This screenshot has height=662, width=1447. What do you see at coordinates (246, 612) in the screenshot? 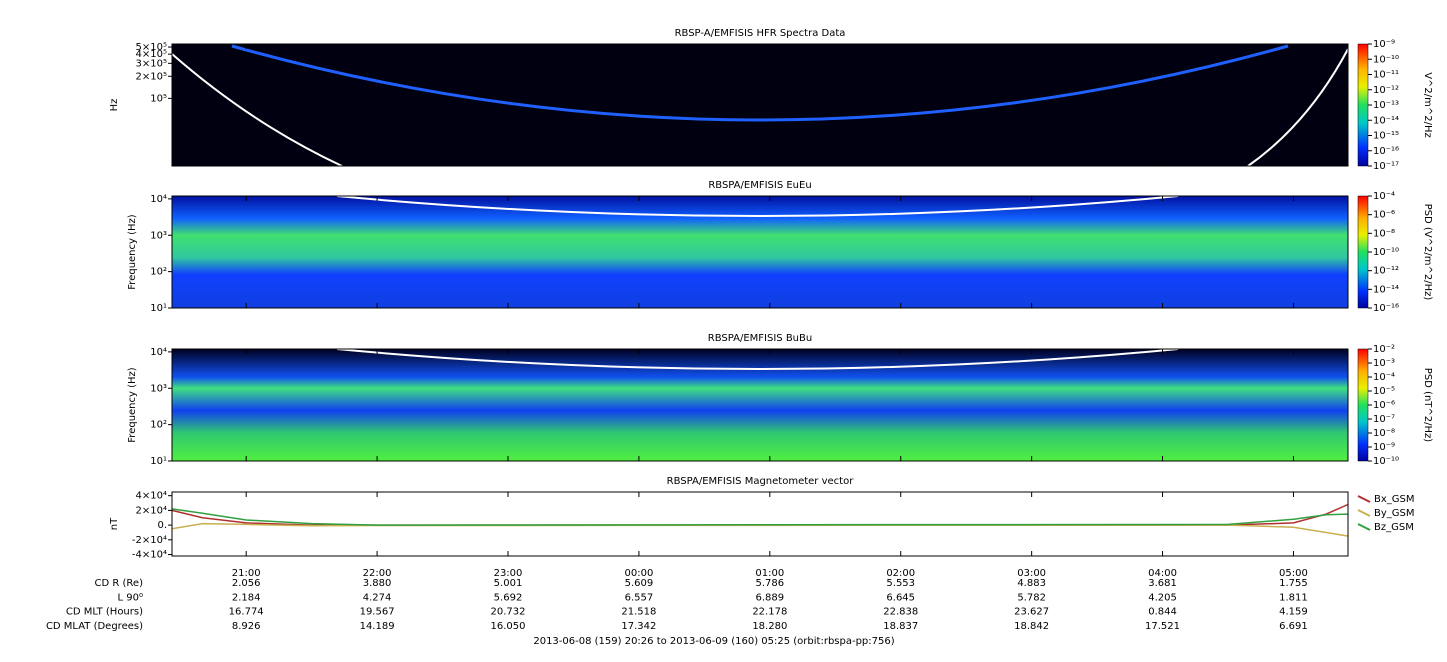
I see `ephemeris-value: 16.774` at bounding box center [246, 612].